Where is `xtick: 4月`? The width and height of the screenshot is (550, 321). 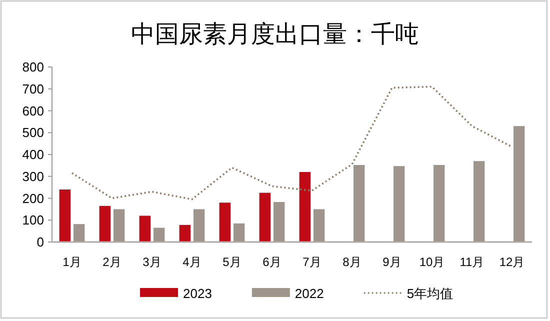 xtick: 4月 is located at coordinates (192, 262).